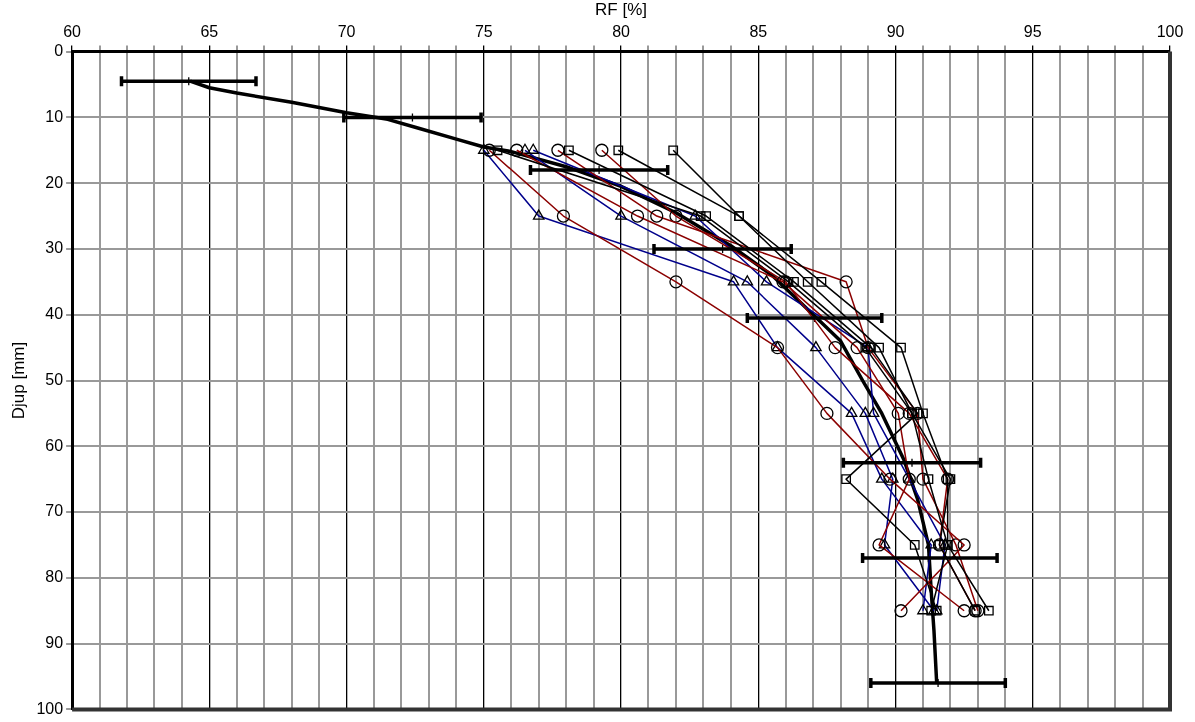 The width and height of the screenshot is (1195, 722). What do you see at coordinates (54, 445) in the screenshot?
I see `y-tick-label: 60` at bounding box center [54, 445].